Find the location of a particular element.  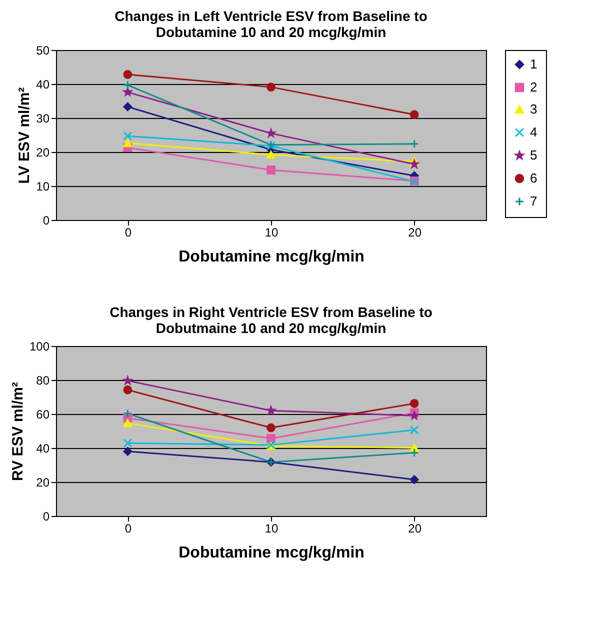

chart-title: Changes in Right Ventricle ESV from Baseline to Dobutmaine 10 and 20 mcg/kg/min is located at coordinates (271, 320).